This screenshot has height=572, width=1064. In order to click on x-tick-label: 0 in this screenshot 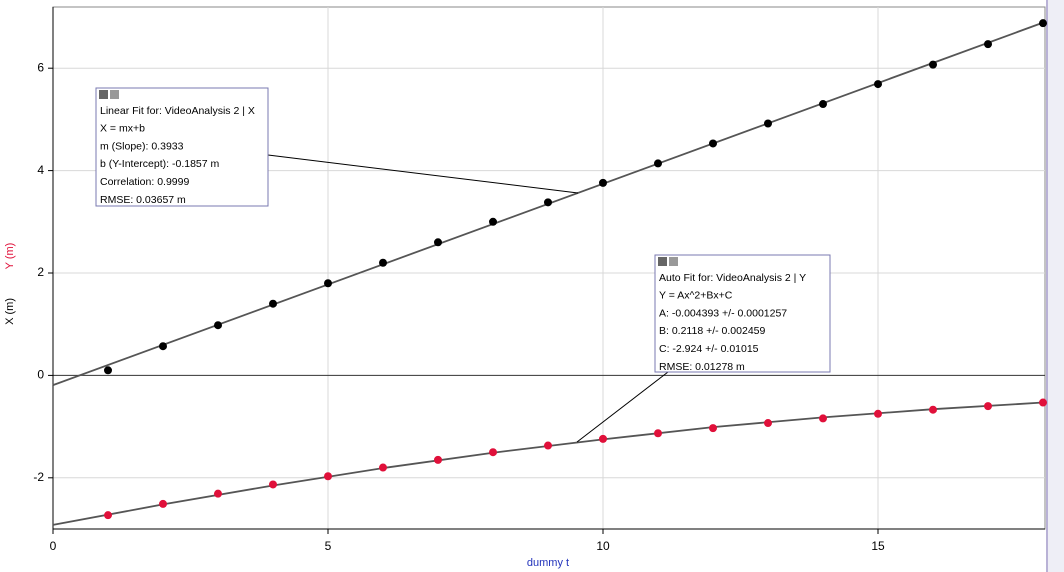, I will do `click(53, 546)`.